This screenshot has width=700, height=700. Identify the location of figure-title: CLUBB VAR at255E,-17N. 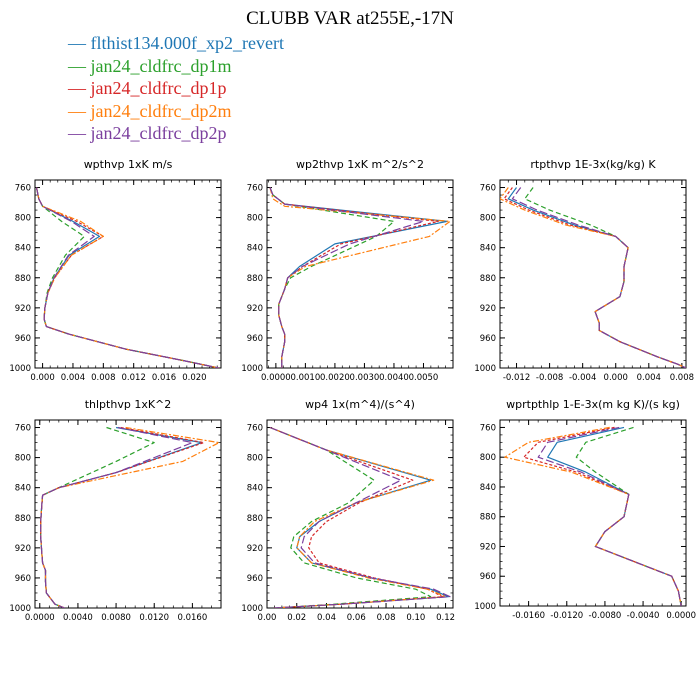
(350, 18).